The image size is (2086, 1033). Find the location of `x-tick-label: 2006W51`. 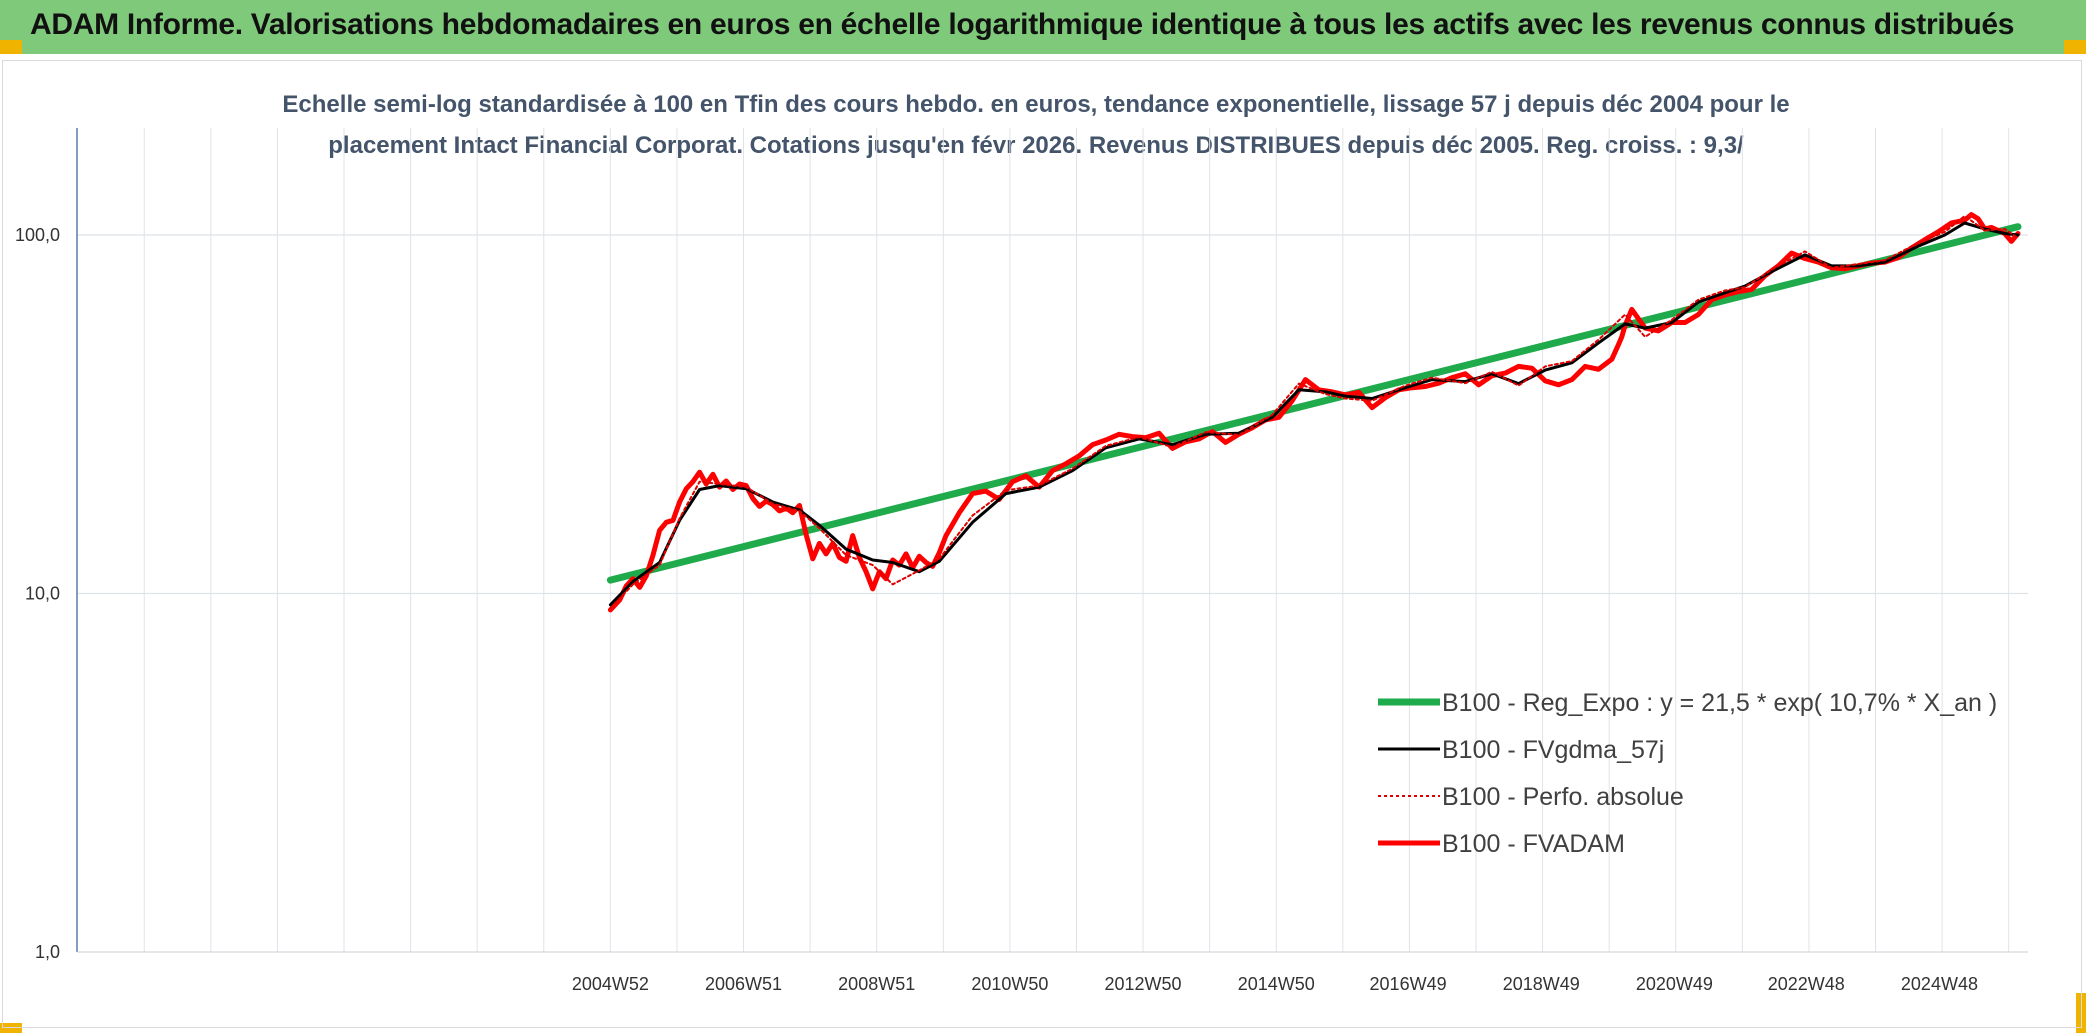

x-tick-label: 2006W51 is located at coordinates (743, 984).